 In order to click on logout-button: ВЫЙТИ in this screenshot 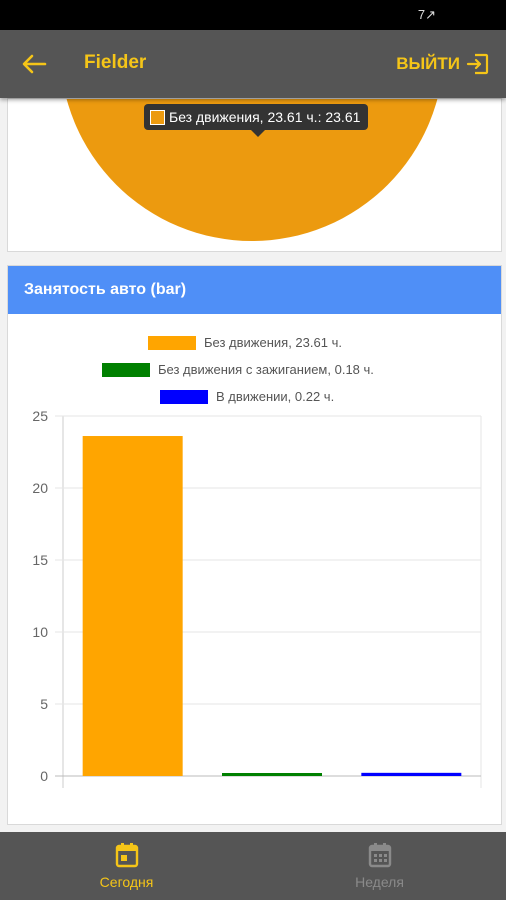, I will do `click(443, 64)`.